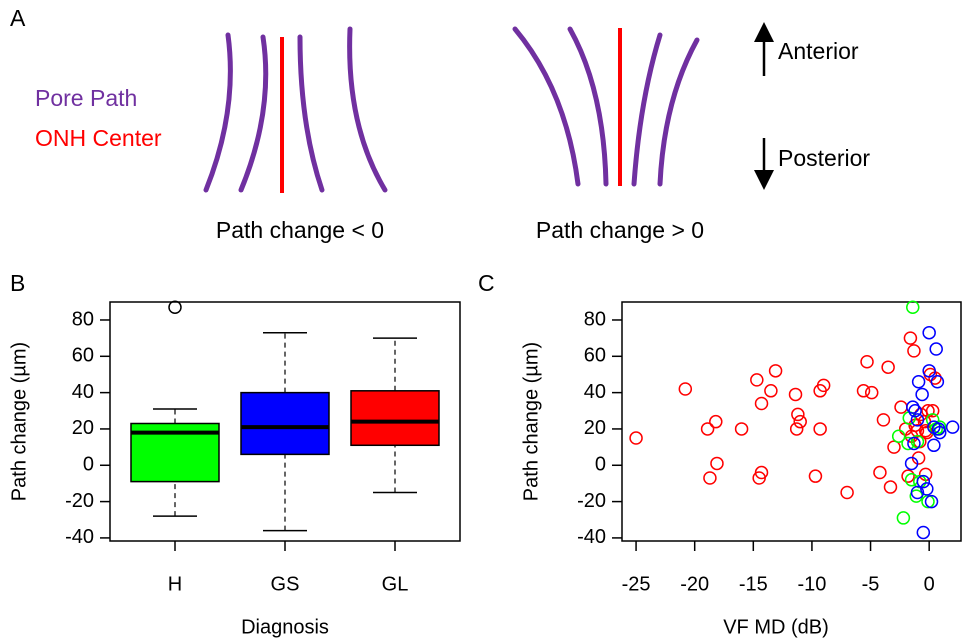 Image resolution: width=962 pixels, height=640 pixels. I want to click on x-axis-title: VF MD (dB), so click(776, 627).